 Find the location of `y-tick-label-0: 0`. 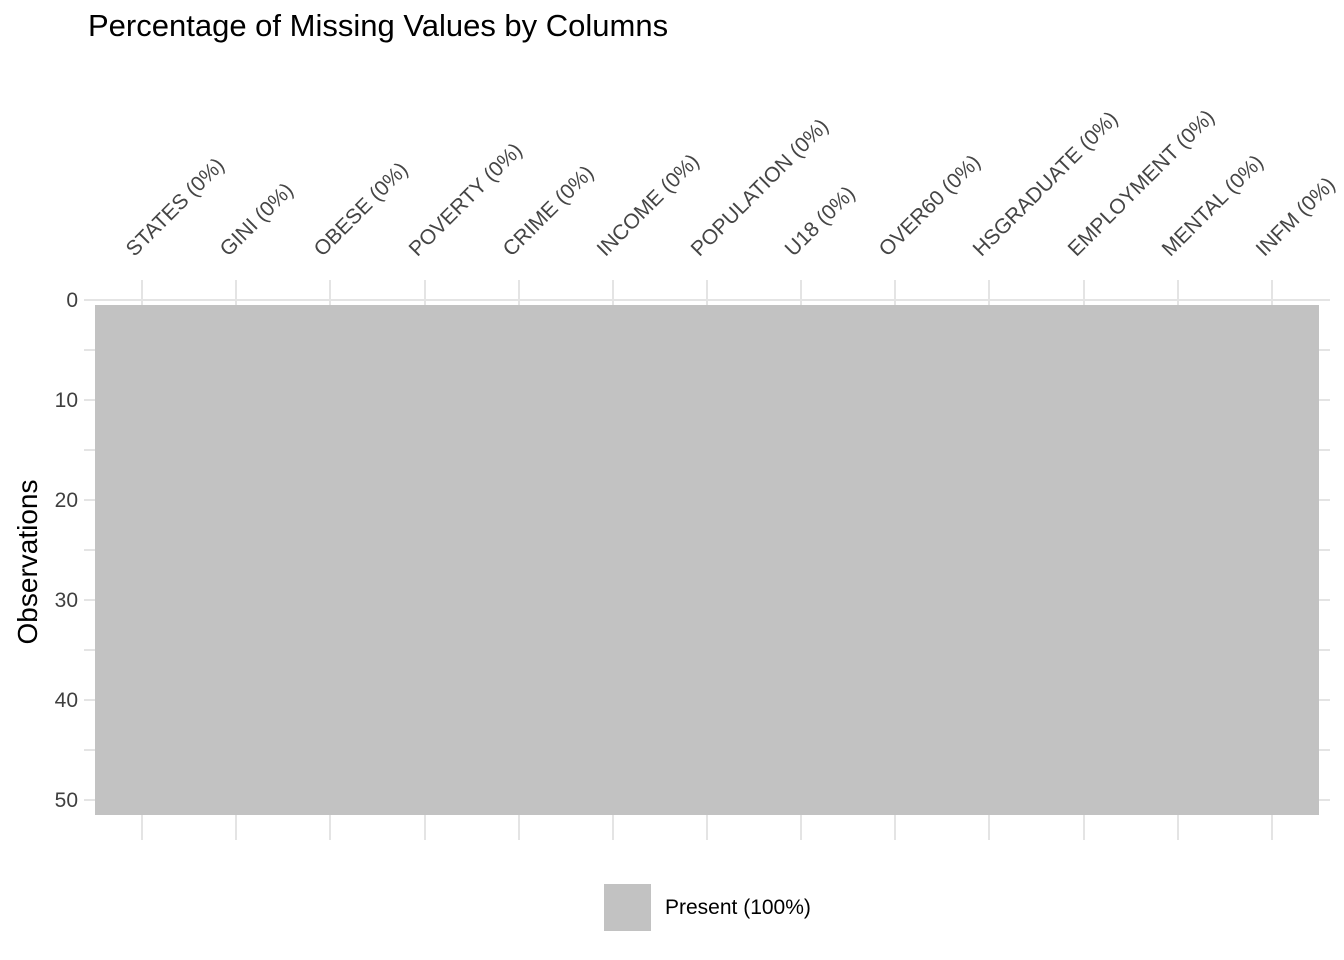

y-tick-label-0: 0 is located at coordinates (72, 300).